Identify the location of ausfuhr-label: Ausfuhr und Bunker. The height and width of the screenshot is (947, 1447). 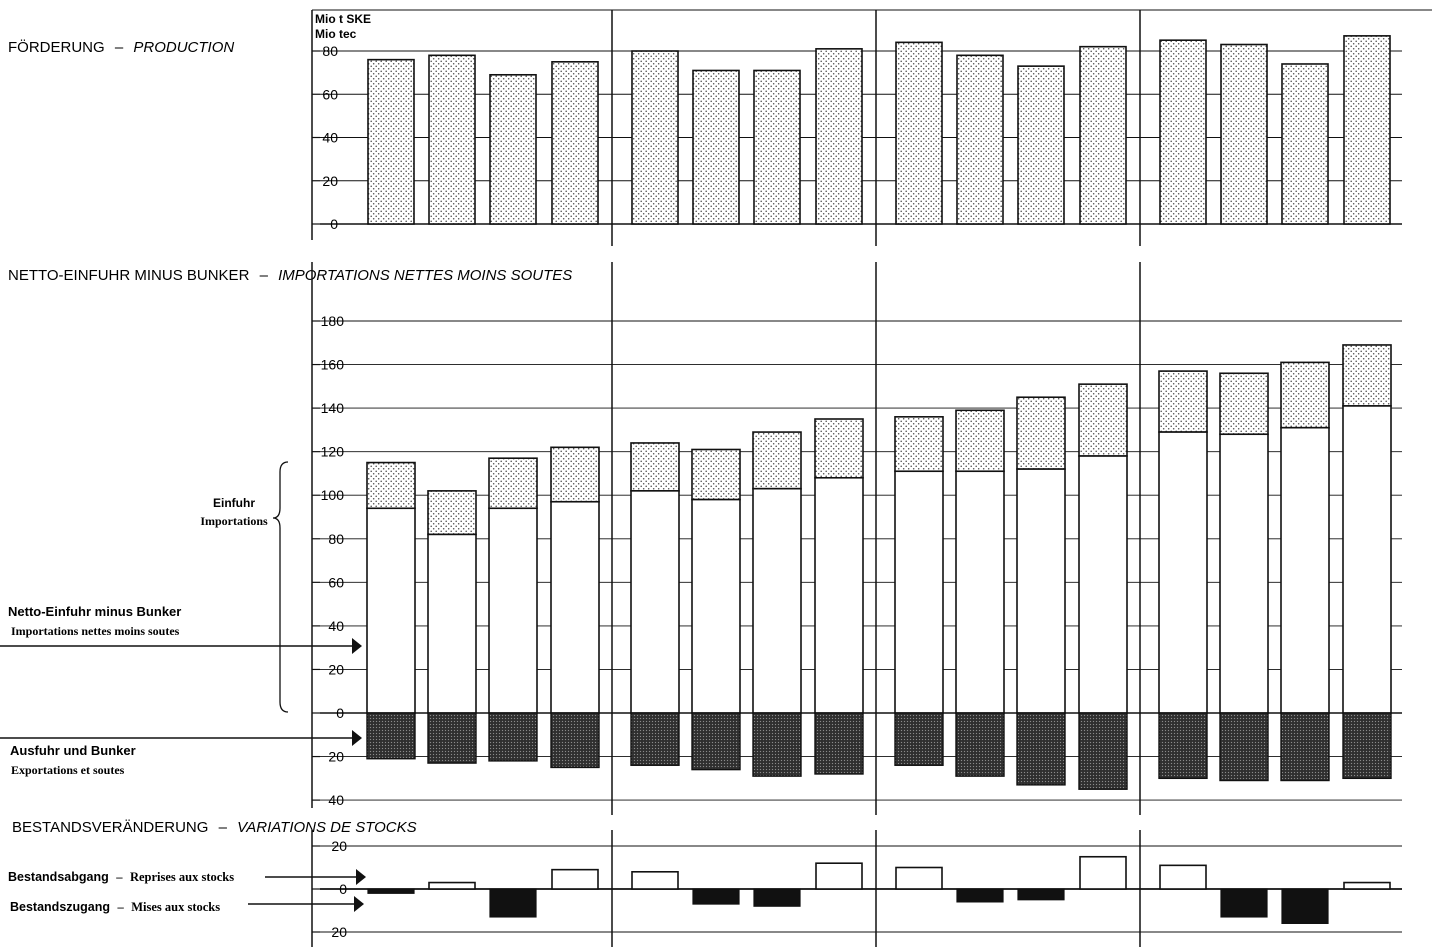
(73, 750).